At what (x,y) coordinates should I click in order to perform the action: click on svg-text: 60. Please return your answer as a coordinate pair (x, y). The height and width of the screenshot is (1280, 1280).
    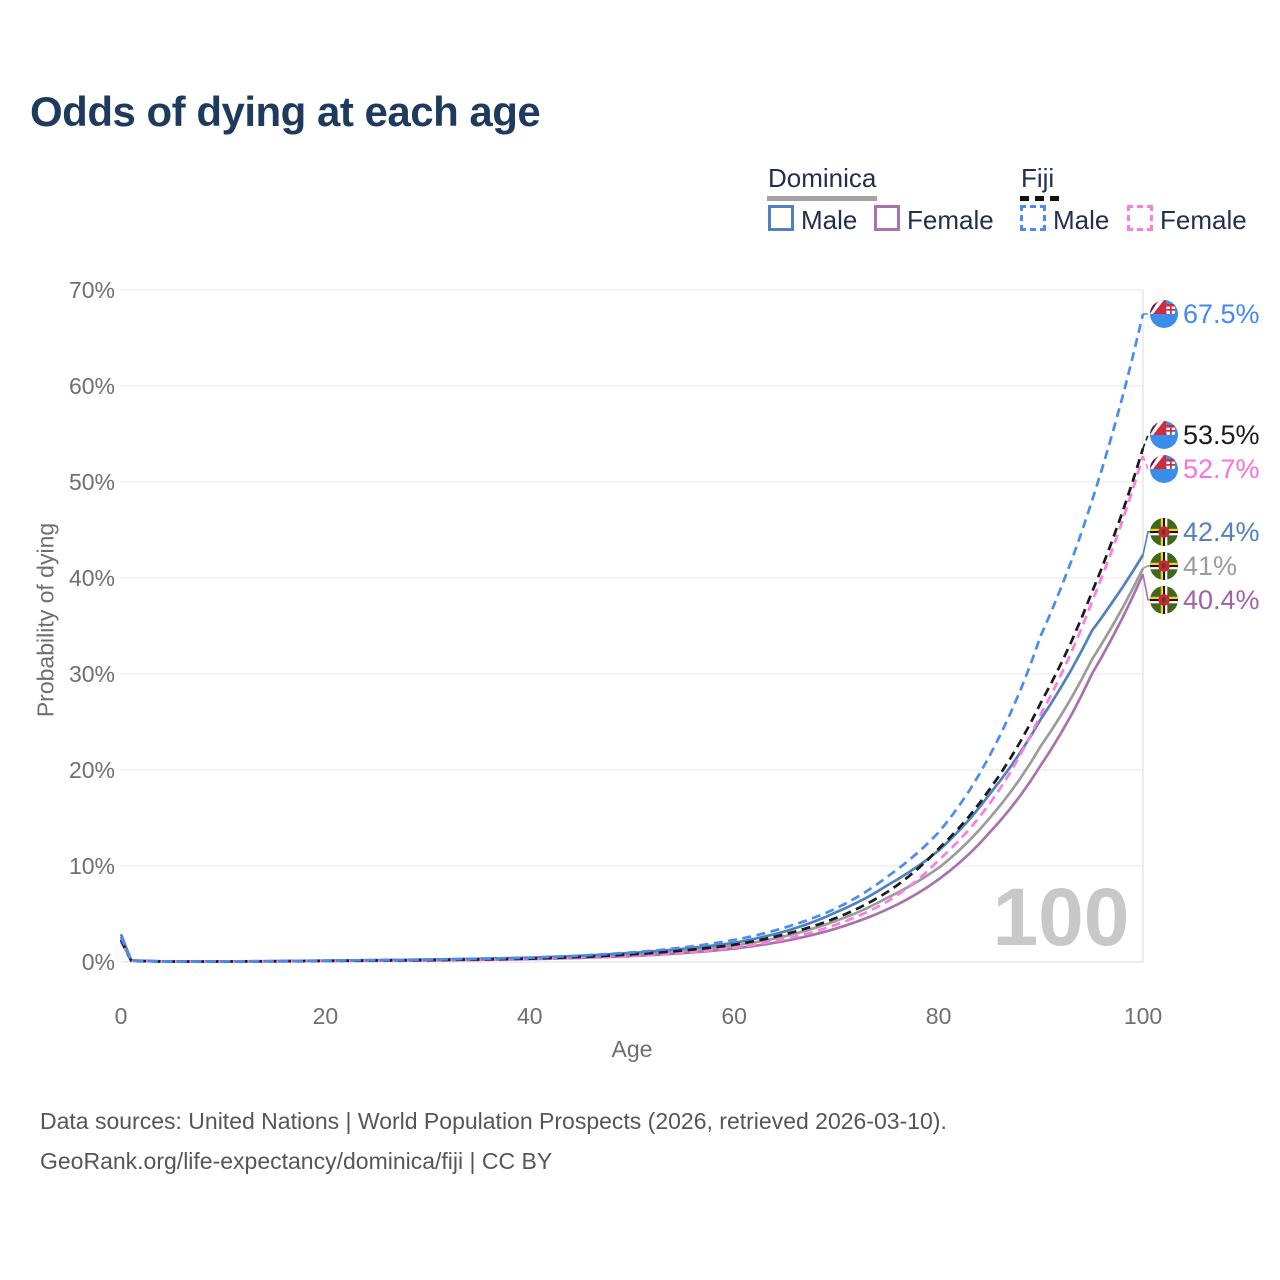
    Looking at the image, I should click on (734, 1016).